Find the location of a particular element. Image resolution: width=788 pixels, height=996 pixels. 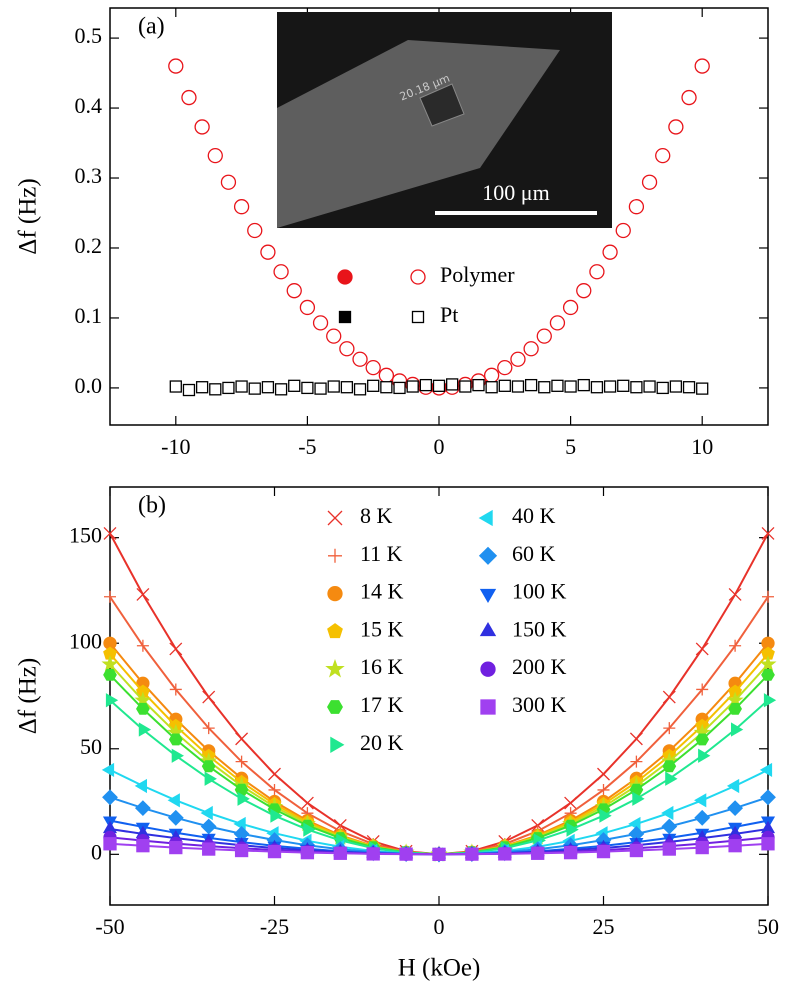

x-tick-label: 50 is located at coordinates (768, 926).